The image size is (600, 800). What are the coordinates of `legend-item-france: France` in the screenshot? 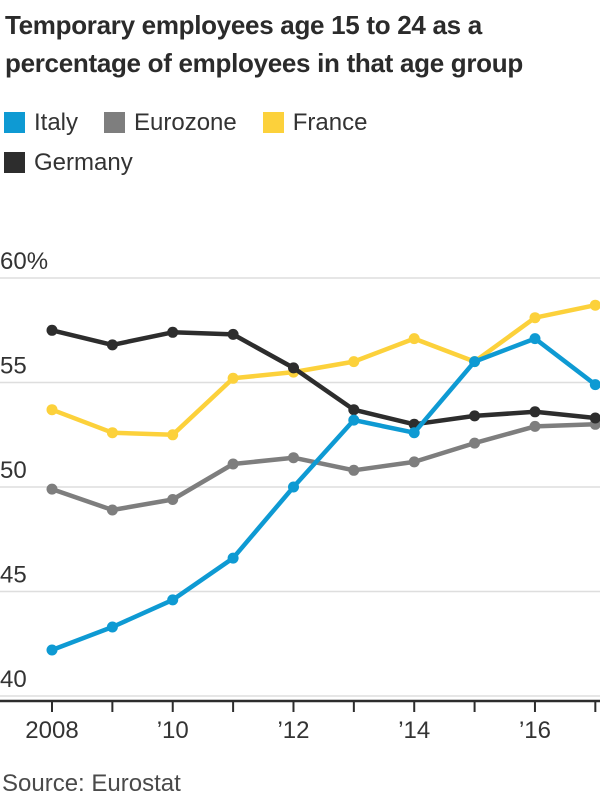 It's located at (315, 122).